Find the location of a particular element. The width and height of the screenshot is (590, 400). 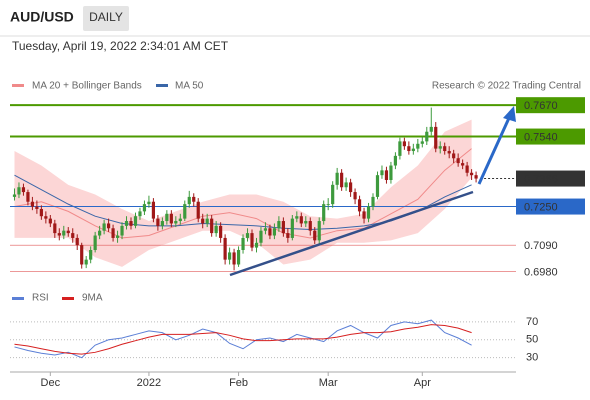

trend-line is located at coordinates (351, 233).